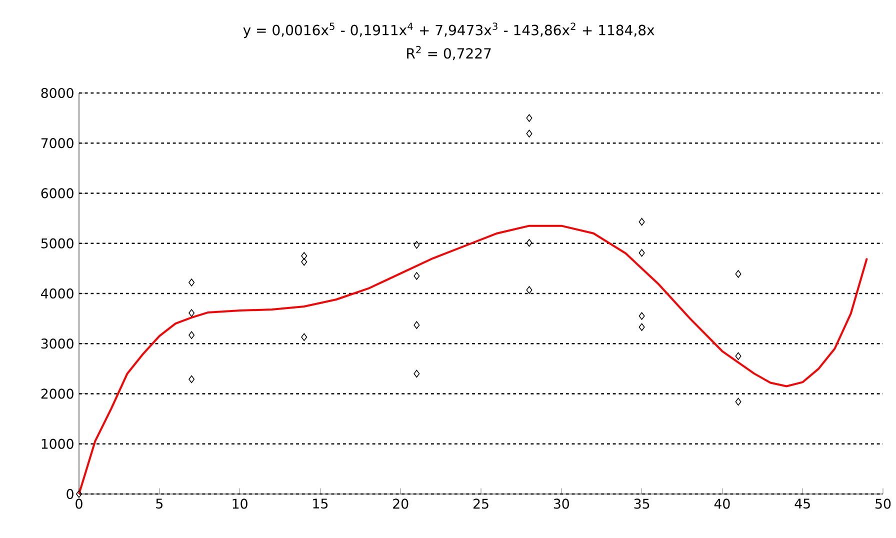  I want to click on x-tick-label: 30, so click(562, 503).